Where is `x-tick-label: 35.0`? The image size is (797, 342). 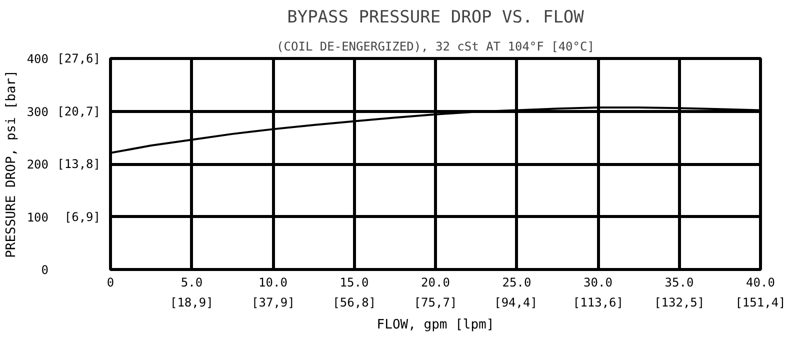 x-tick-label: 35.0 is located at coordinates (679, 283).